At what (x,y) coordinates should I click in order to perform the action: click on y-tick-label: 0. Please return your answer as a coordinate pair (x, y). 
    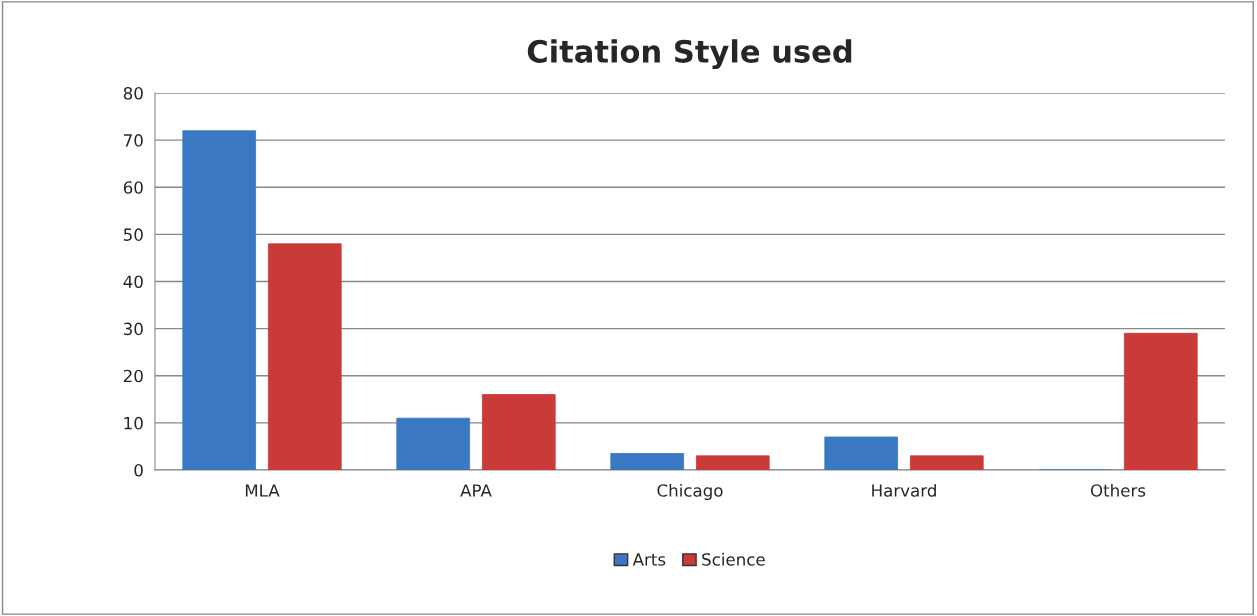
    Looking at the image, I should click on (138, 470).